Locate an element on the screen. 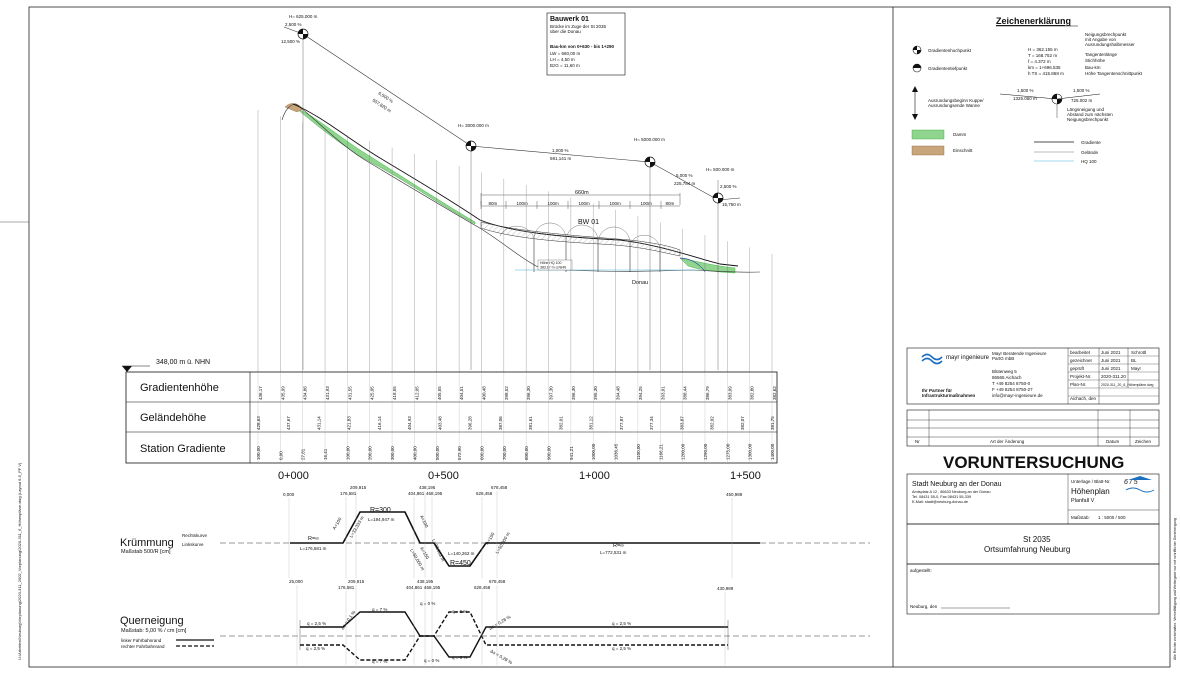 Image resolution: width=1180 pixels, height=673 pixels. station-value: 1100,00 is located at coordinates (638, 452).